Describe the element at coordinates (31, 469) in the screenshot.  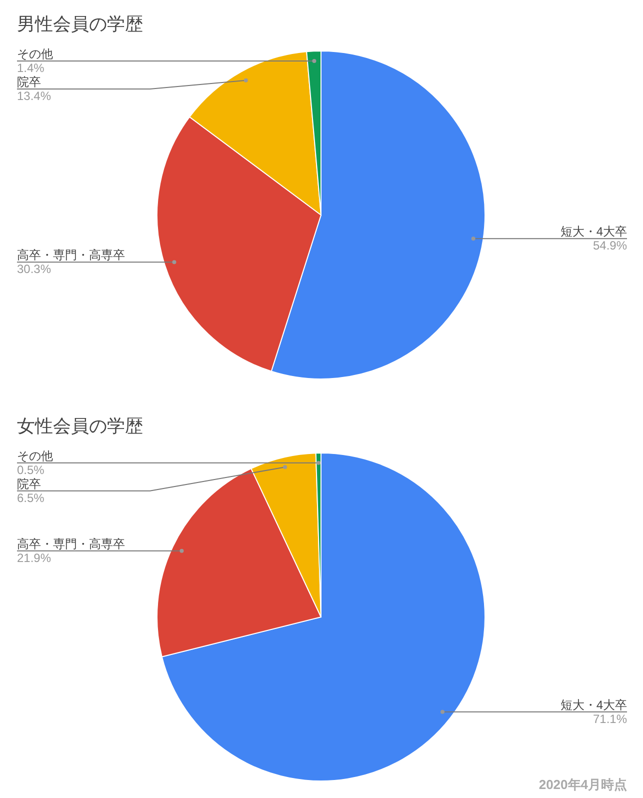
I see `data-label: 0.5%` at that location.